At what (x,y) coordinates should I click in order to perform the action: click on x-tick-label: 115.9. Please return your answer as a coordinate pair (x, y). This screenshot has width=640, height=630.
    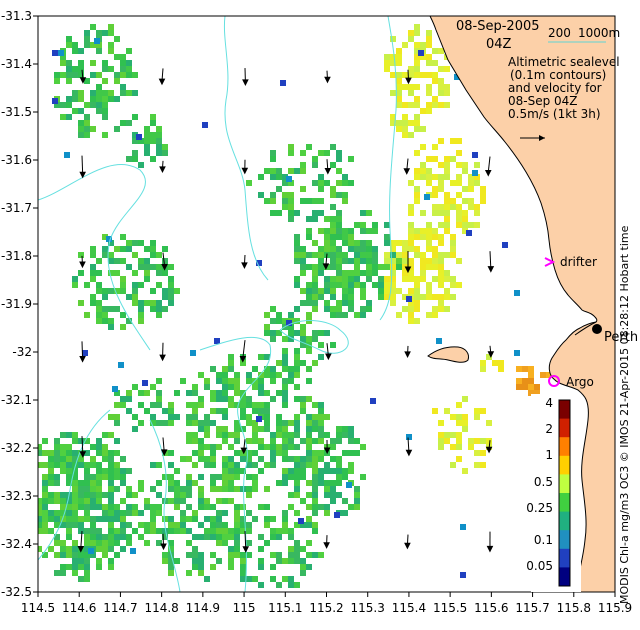
    Looking at the image, I should click on (615, 608).